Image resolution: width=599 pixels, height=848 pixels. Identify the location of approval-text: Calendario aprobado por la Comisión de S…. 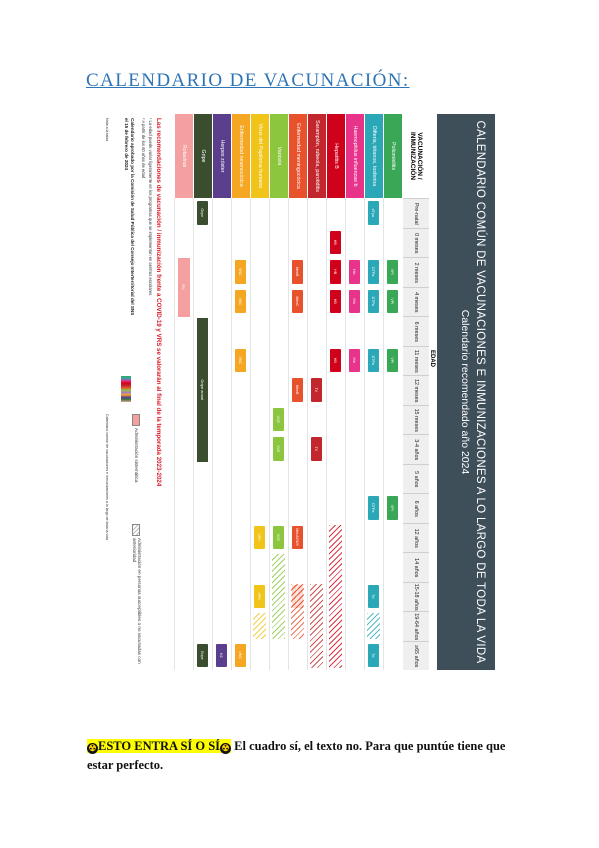
(129, 217).